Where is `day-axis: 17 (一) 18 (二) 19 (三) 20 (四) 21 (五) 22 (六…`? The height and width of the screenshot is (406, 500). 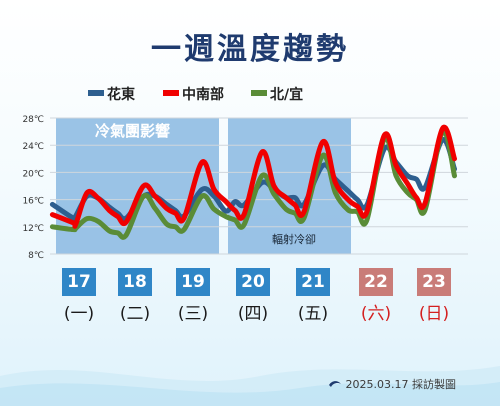
day-axis: 17 (一) 18 (二) 19 (三) 20 (四) 21 (五) 22 (六… is located at coordinates (250, 298).